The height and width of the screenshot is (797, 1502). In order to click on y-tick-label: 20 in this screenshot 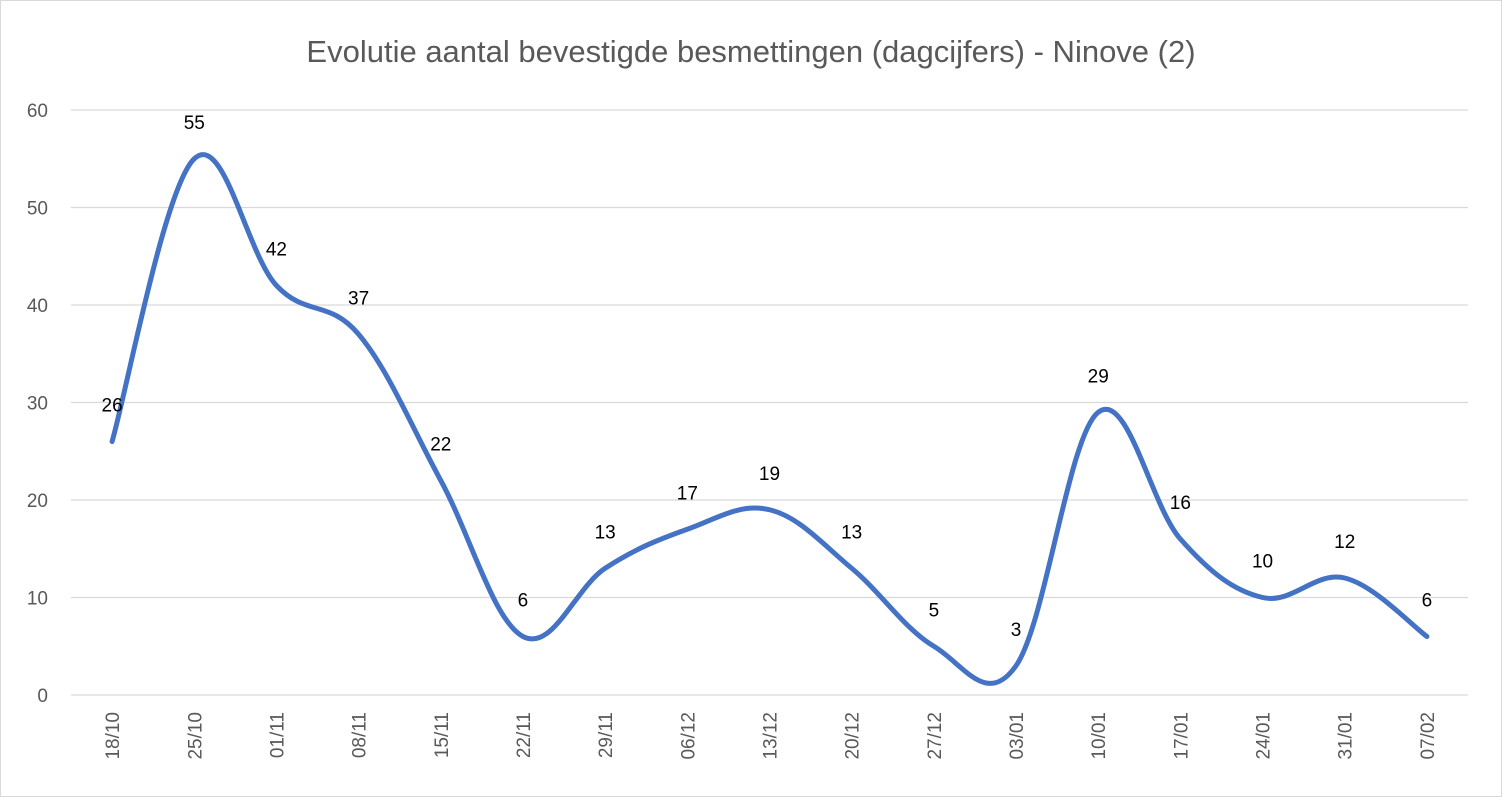, I will do `click(37, 501)`.